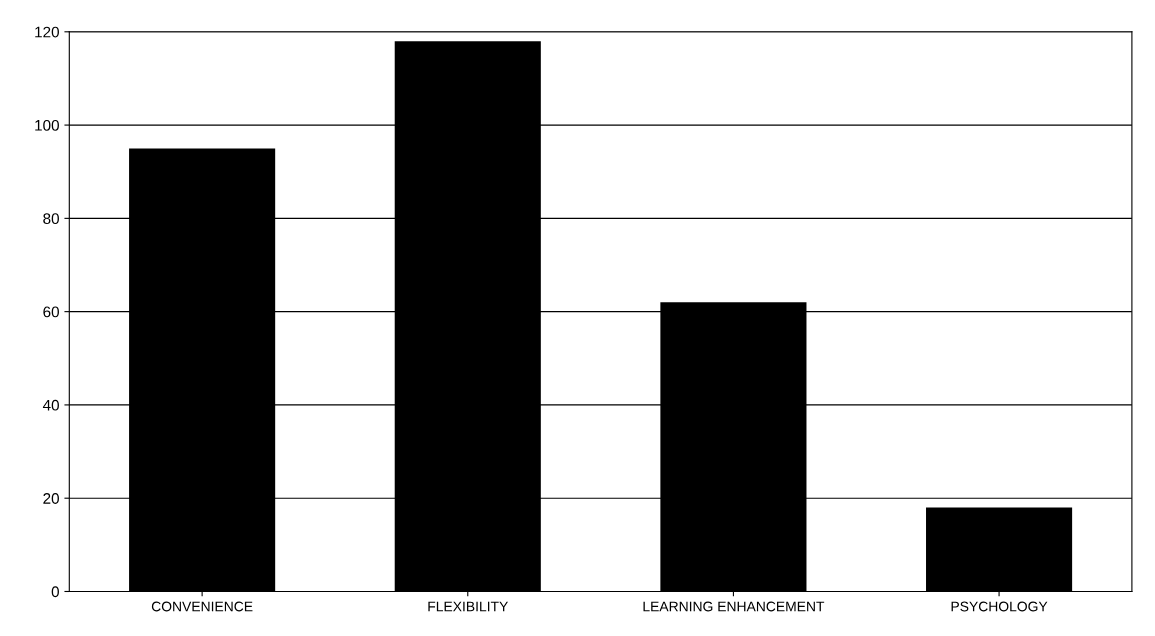  I want to click on y-tick-label: 20, so click(51, 498).